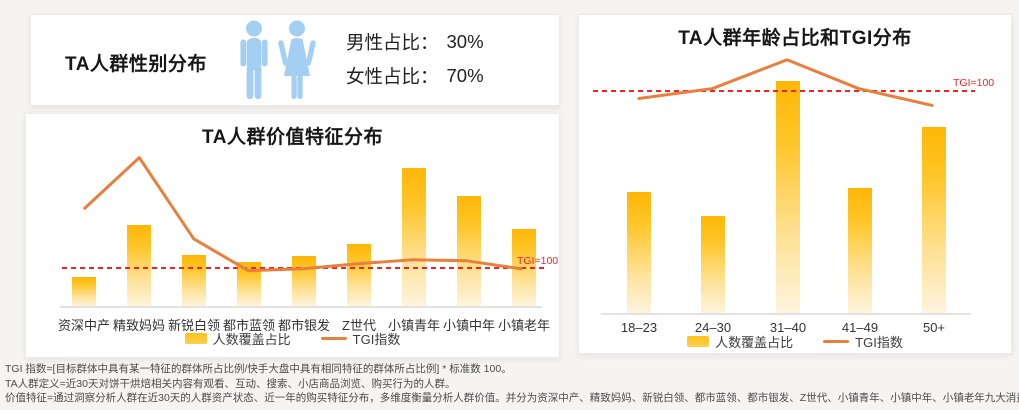 The width and height of the screenshot is (1019, 410). What do you see at coordinates (414, 237) in the screenshot?
I see `bar-小镇青年` at bounding box center [414, 237].